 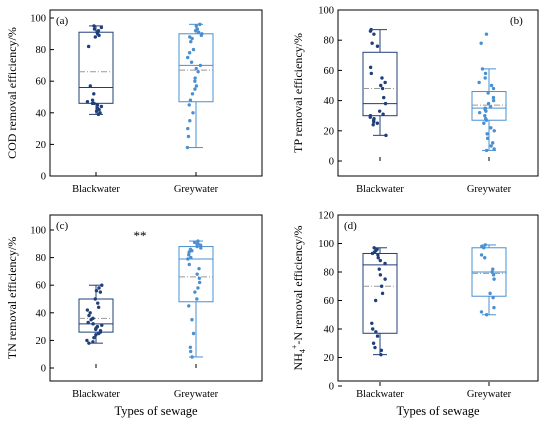 What do you see at coordinates (489, 189) in the screenshot?
I see `panel-b-x-tick-label: Greywater` at bounding box center [489, 189].